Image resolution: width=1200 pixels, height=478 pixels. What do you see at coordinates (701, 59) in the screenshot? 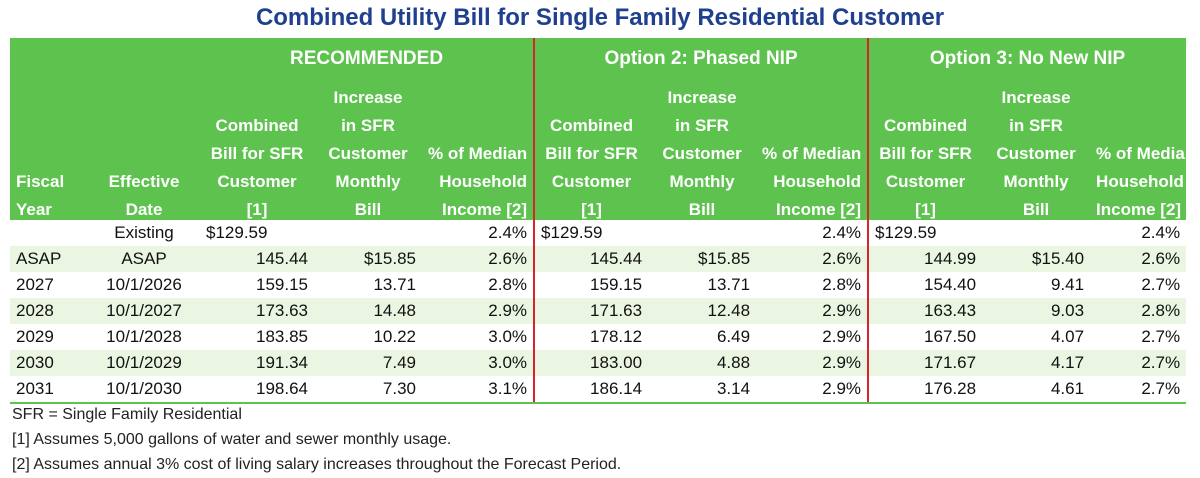
I see `group-header-option-2: Option 2: Phased NIP` at bounding box center [701, 59].